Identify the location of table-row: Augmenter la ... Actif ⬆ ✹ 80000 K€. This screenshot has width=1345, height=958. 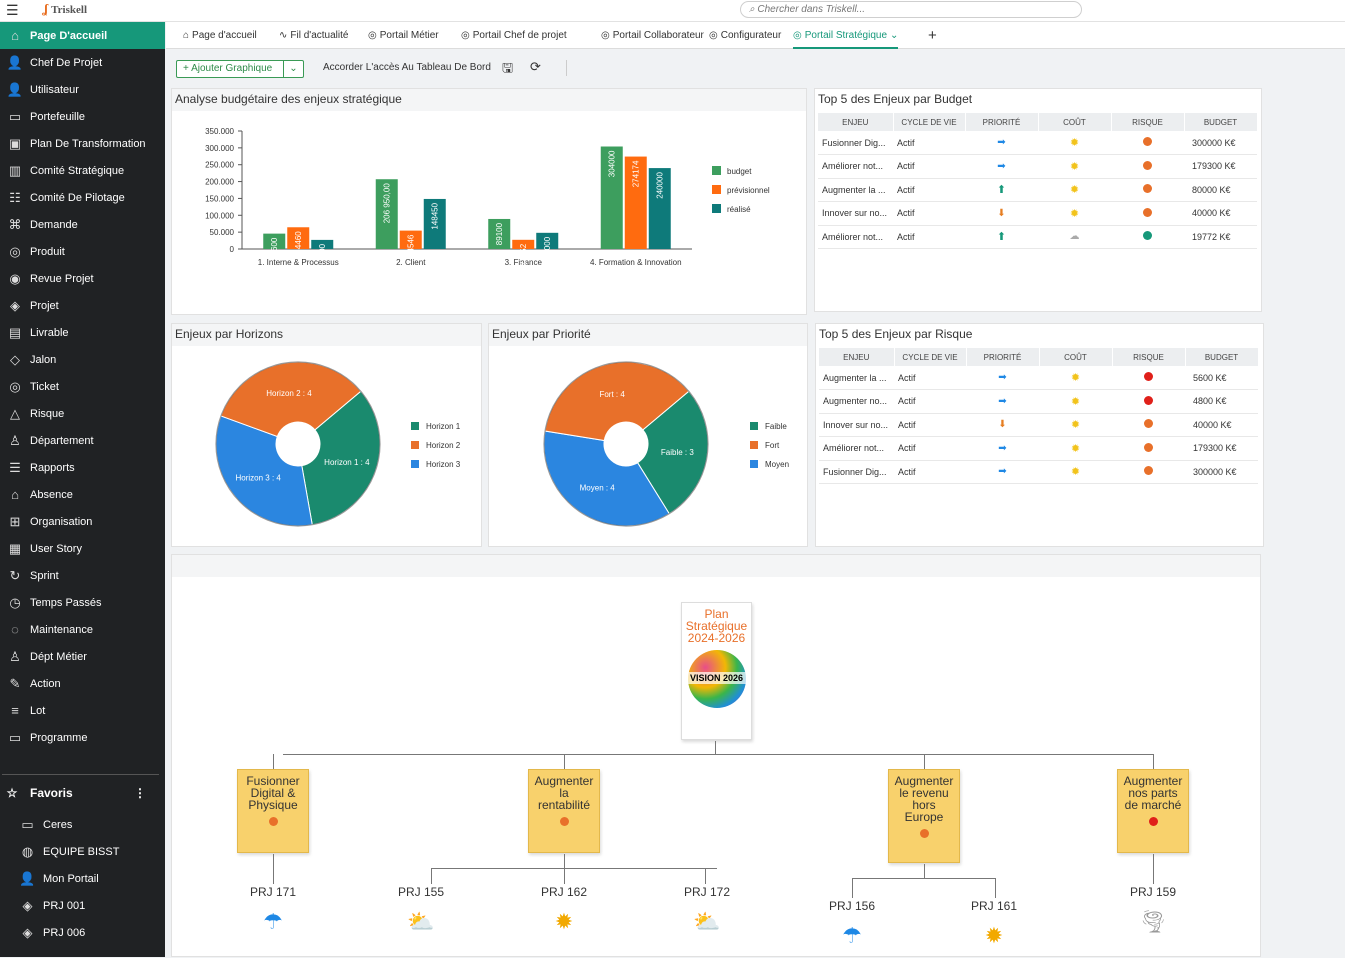
(1037, 190).